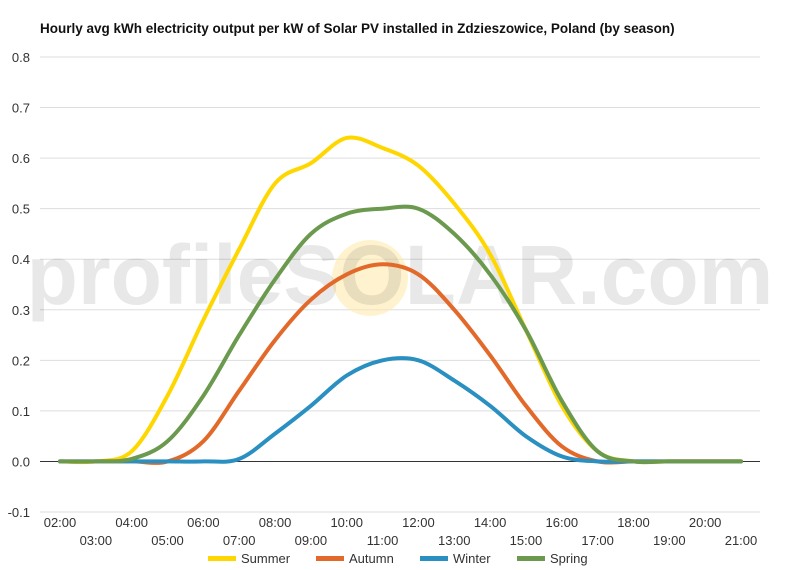 The image size is (800, 570). I want to click on x-tick-label: 14:00, so click(490, 522).